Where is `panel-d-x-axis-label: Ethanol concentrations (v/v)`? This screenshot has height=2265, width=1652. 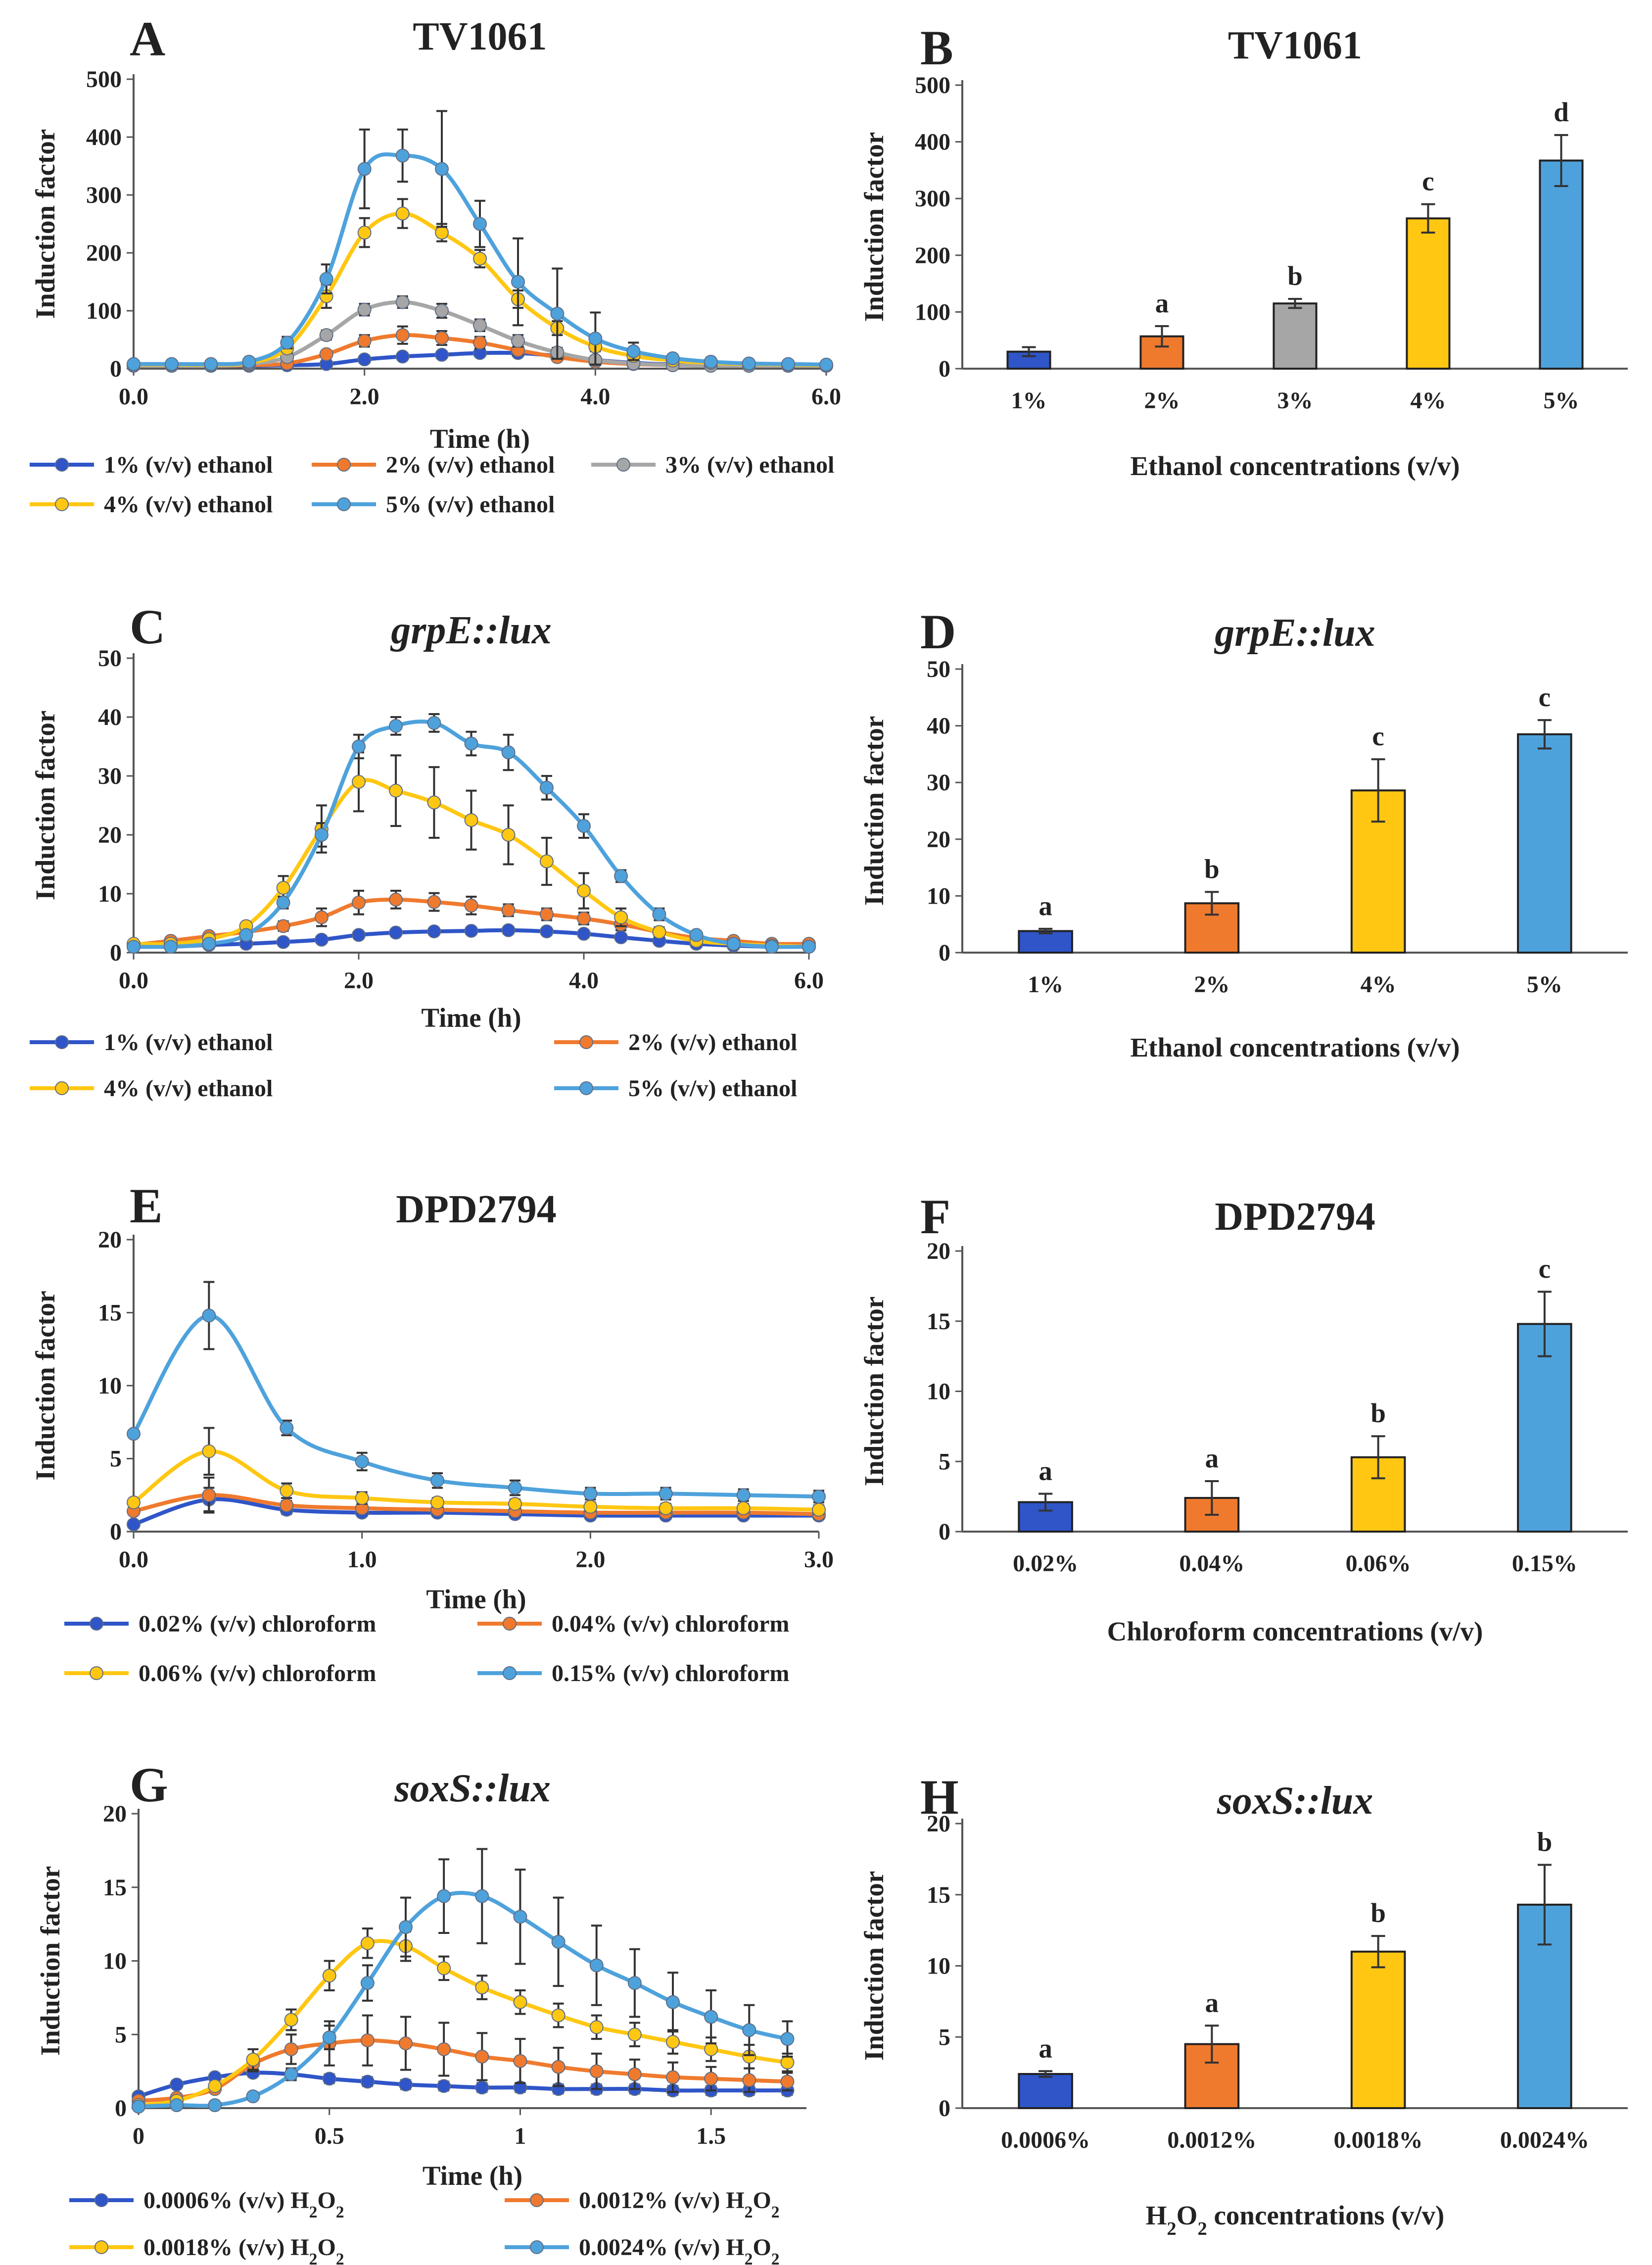
panel-d-x-axis-label: Ethanol concentrations (v/v) is located at coordinates (1295, 1047).